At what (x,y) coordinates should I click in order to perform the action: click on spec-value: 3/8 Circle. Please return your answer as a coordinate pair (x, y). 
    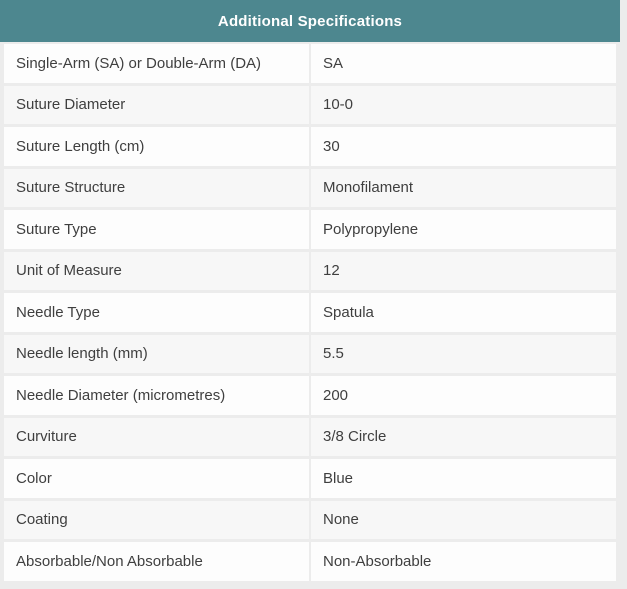
    Looking at the image, I should click on (463, 436).